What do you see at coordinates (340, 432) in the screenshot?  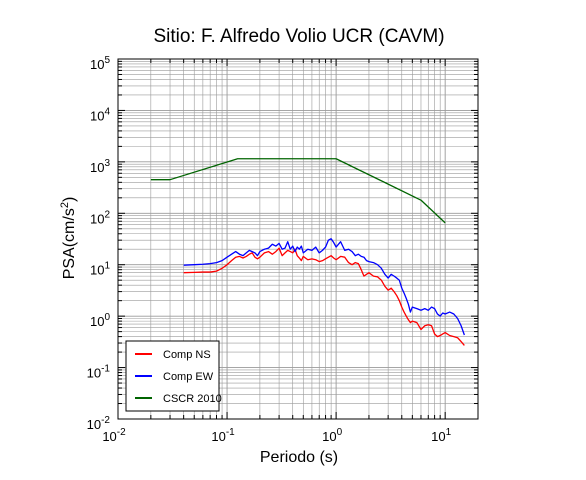 I see `x-tick-label-exponent: 0` at bounding box center [340, 432].